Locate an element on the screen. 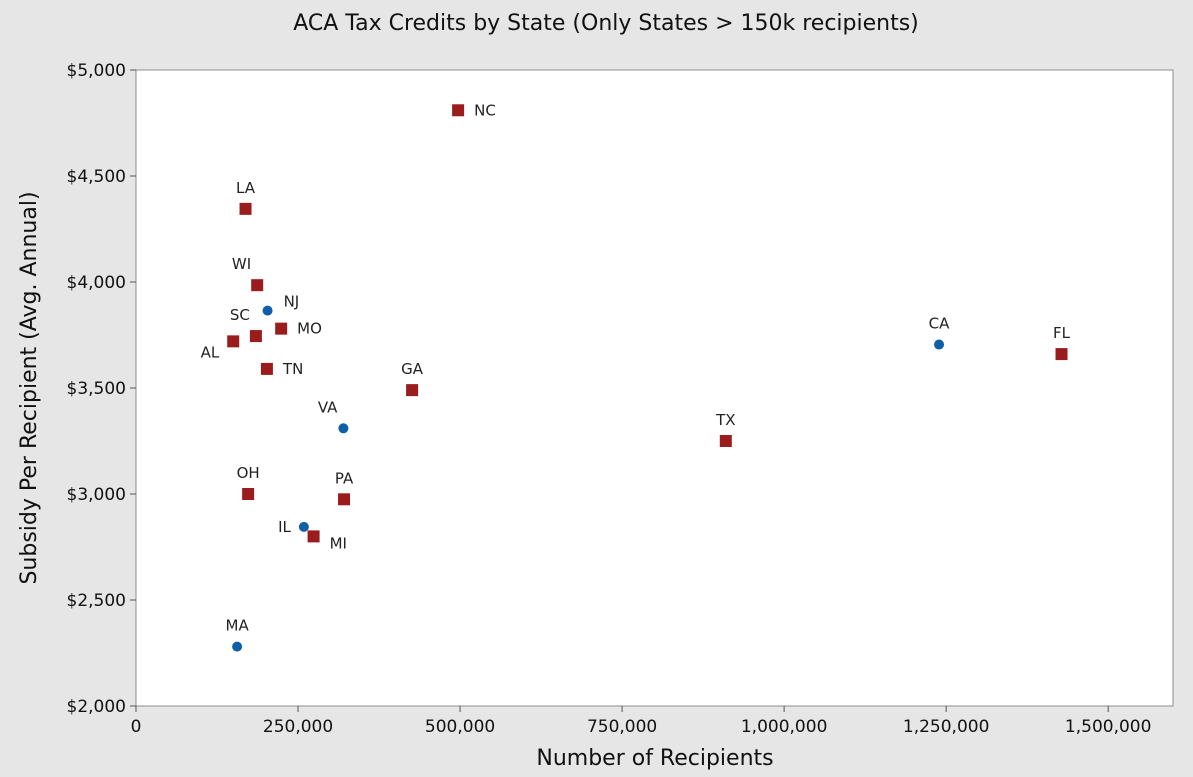  point-va is located at coordinates (343, 428).